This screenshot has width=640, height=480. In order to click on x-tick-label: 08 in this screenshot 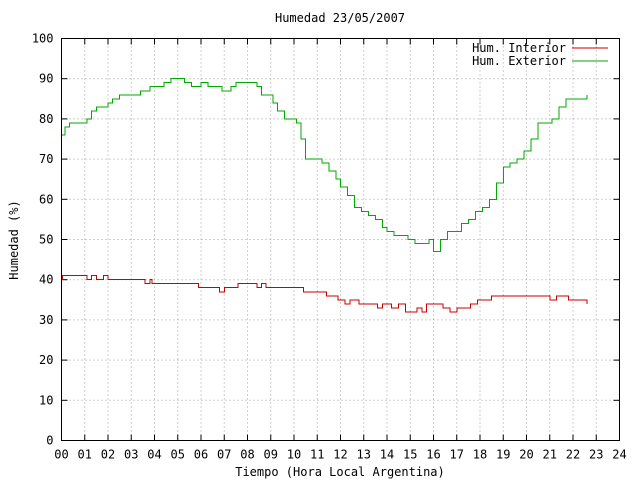, I will do `click(247, 455)`.